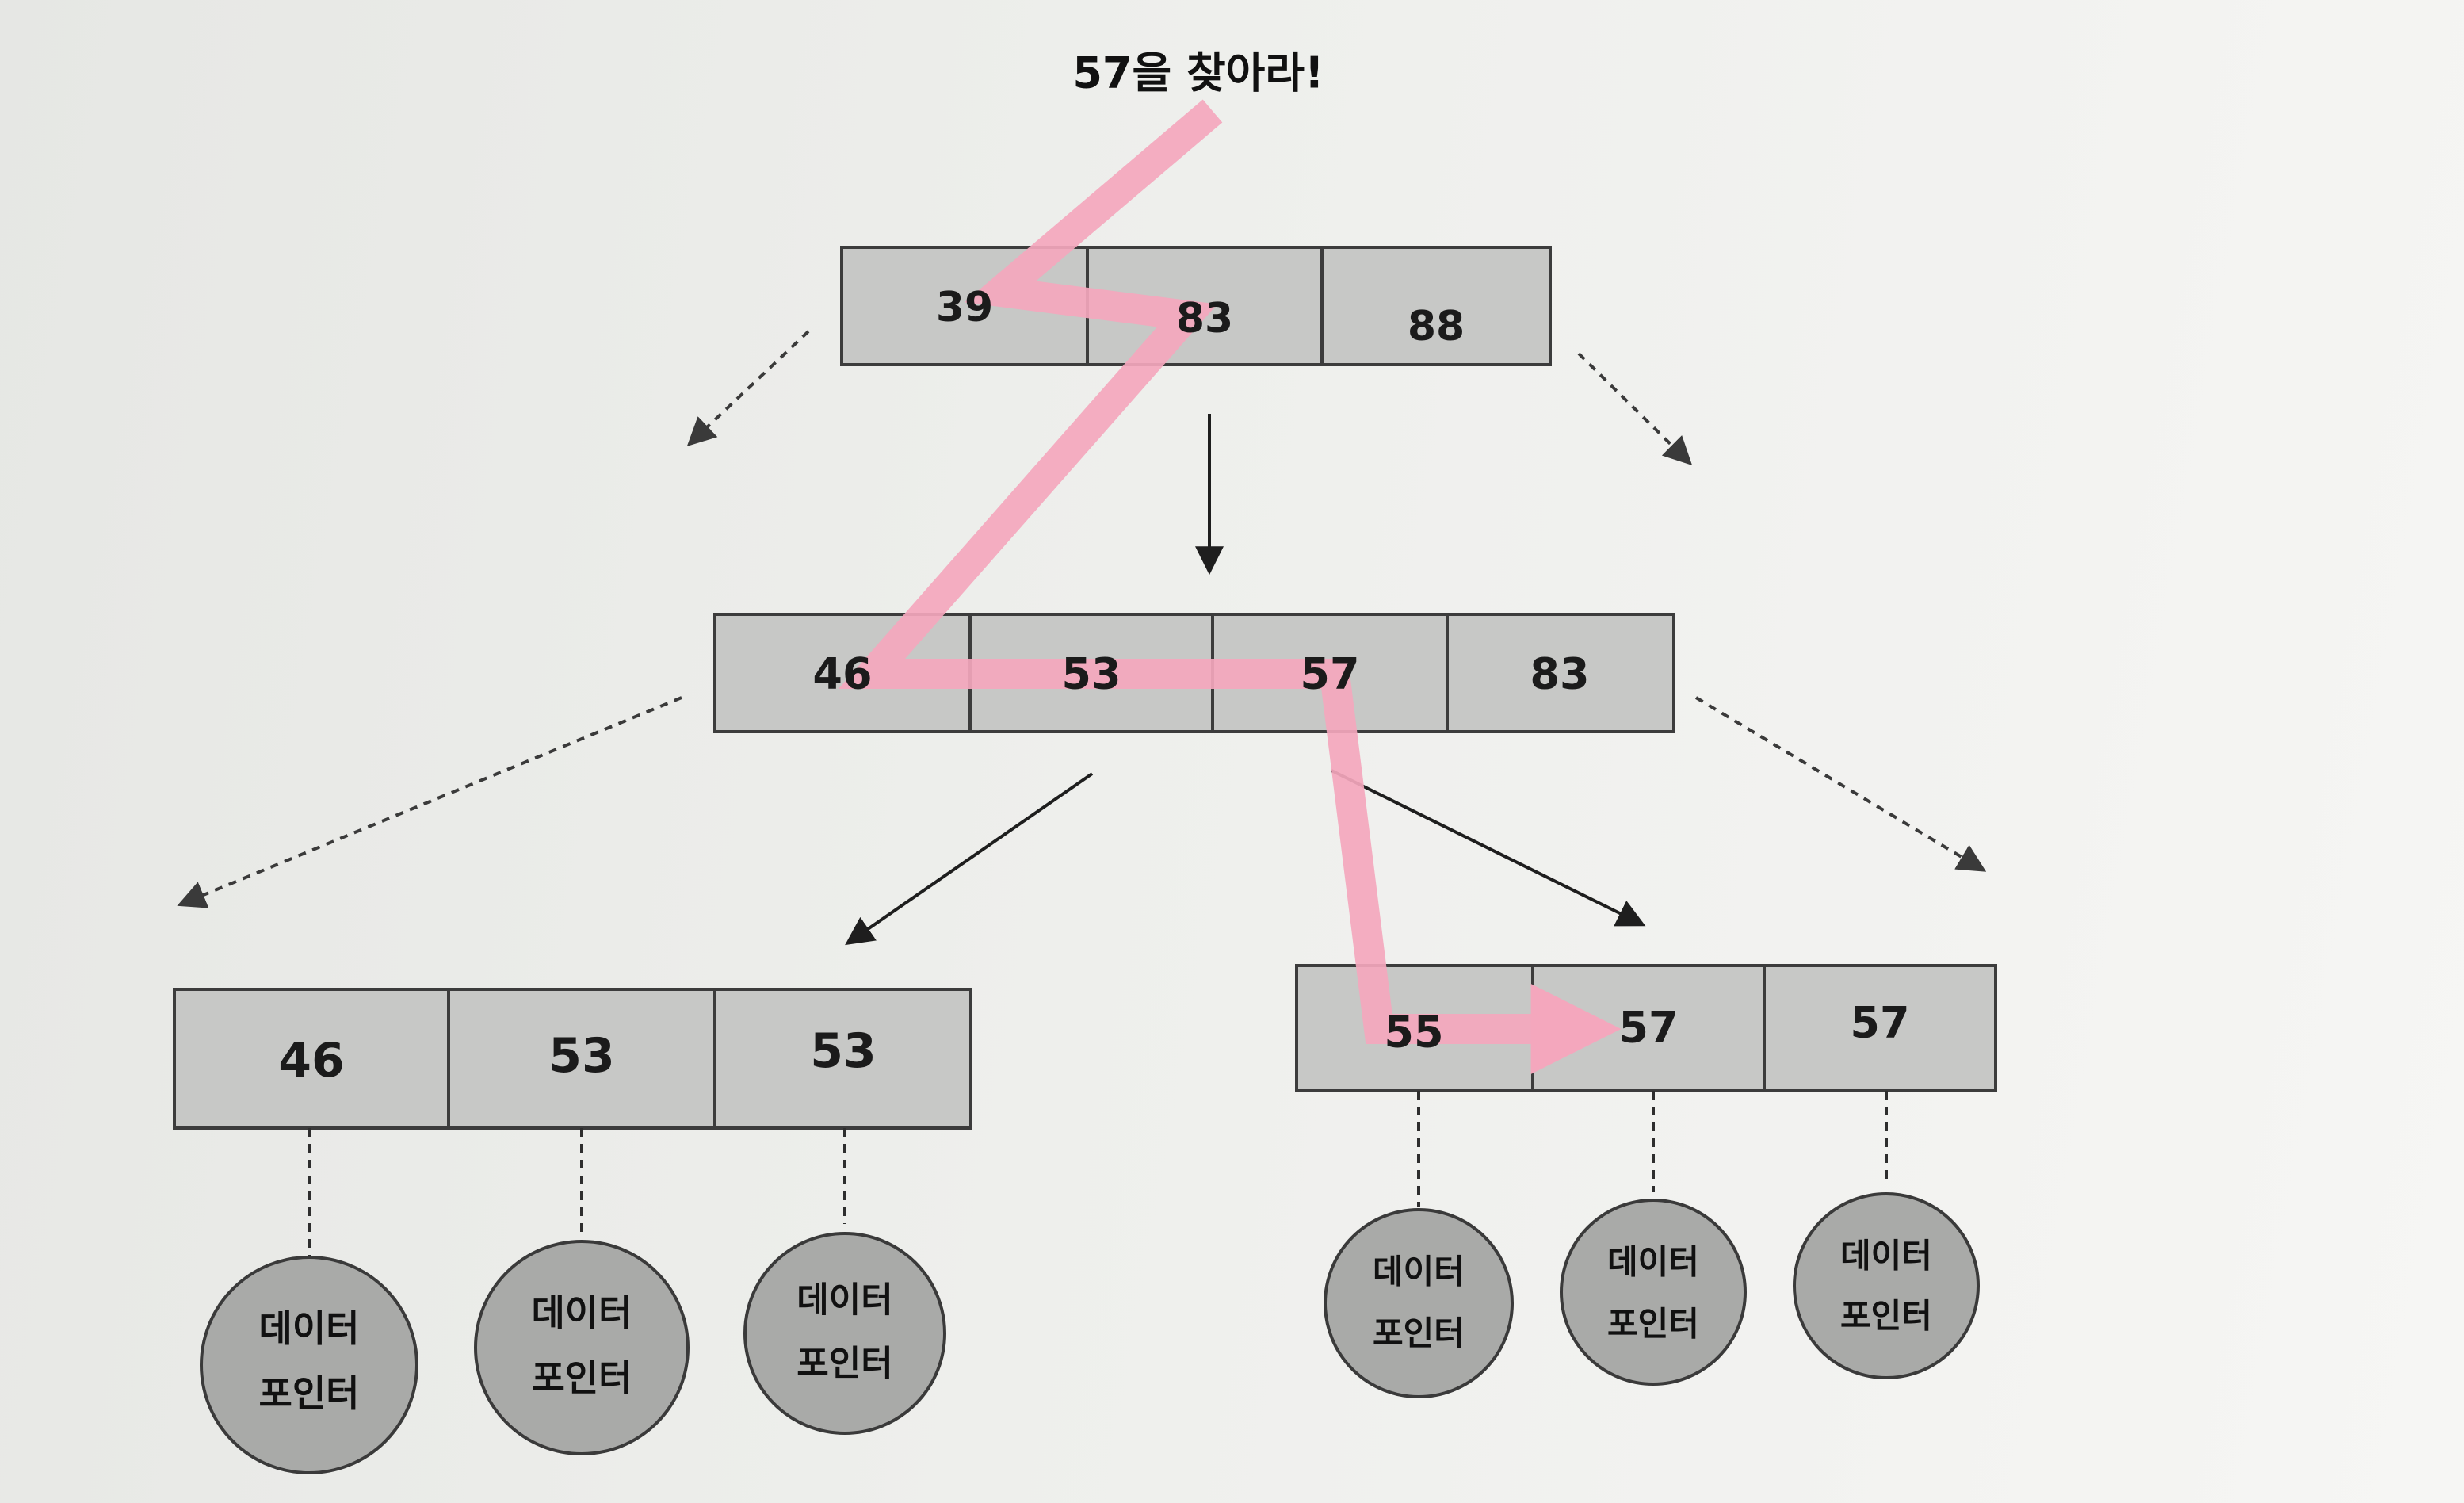 The width and height of the screenshot is (2464, 1503). What do you see at coordinates (842, 674) in the screenshot?
I see `internal-key-1: 46` at bounding box center [842, 674].